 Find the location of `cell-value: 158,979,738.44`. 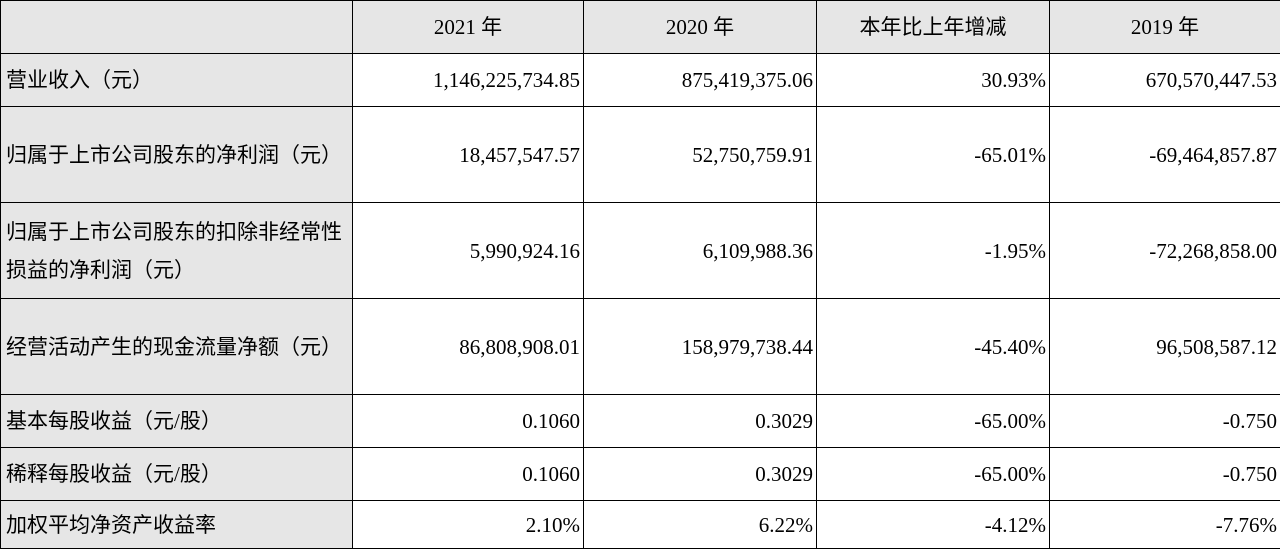

cell-value: 158,979,738.44 is located at coordinates (700, 346).